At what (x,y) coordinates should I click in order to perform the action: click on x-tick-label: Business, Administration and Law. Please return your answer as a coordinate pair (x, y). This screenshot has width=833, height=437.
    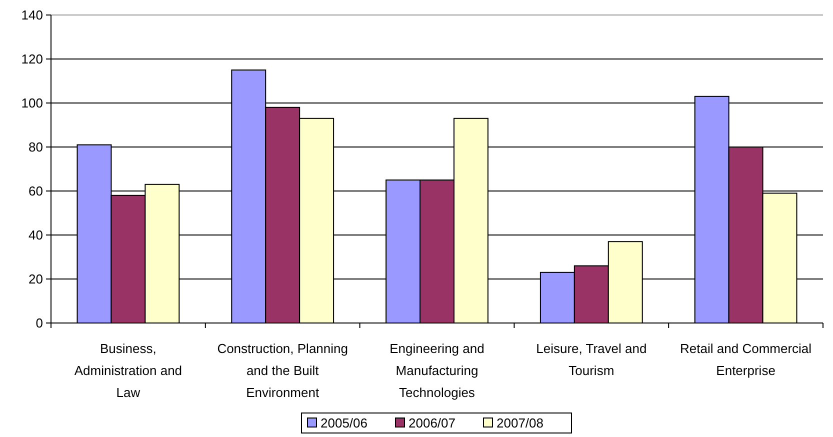
    Looking at the image, I should click on (128, 370).